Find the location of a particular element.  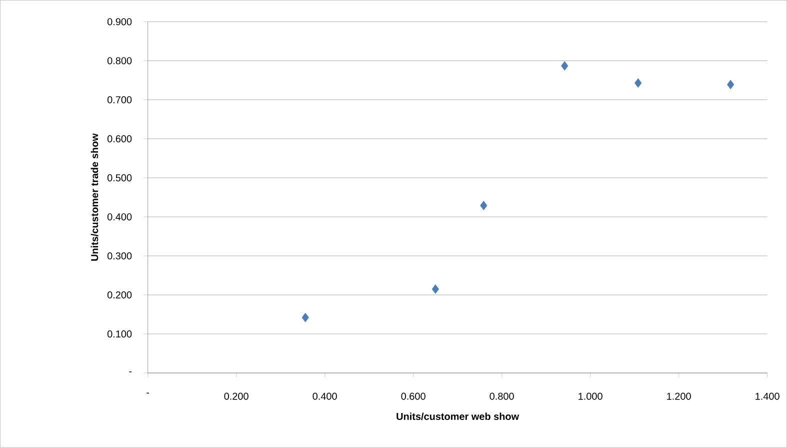

x-tick-label: 1.400 is located at coordinates (768, 396).